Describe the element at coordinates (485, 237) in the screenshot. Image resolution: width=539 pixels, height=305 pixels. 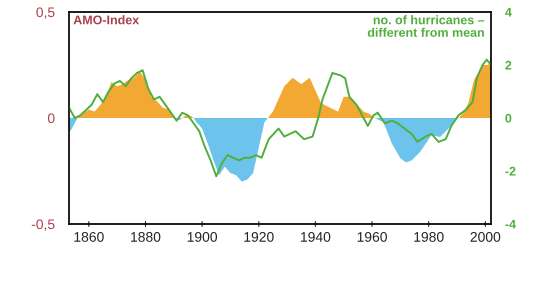
I see `x-tick-label: 2000` at that location.